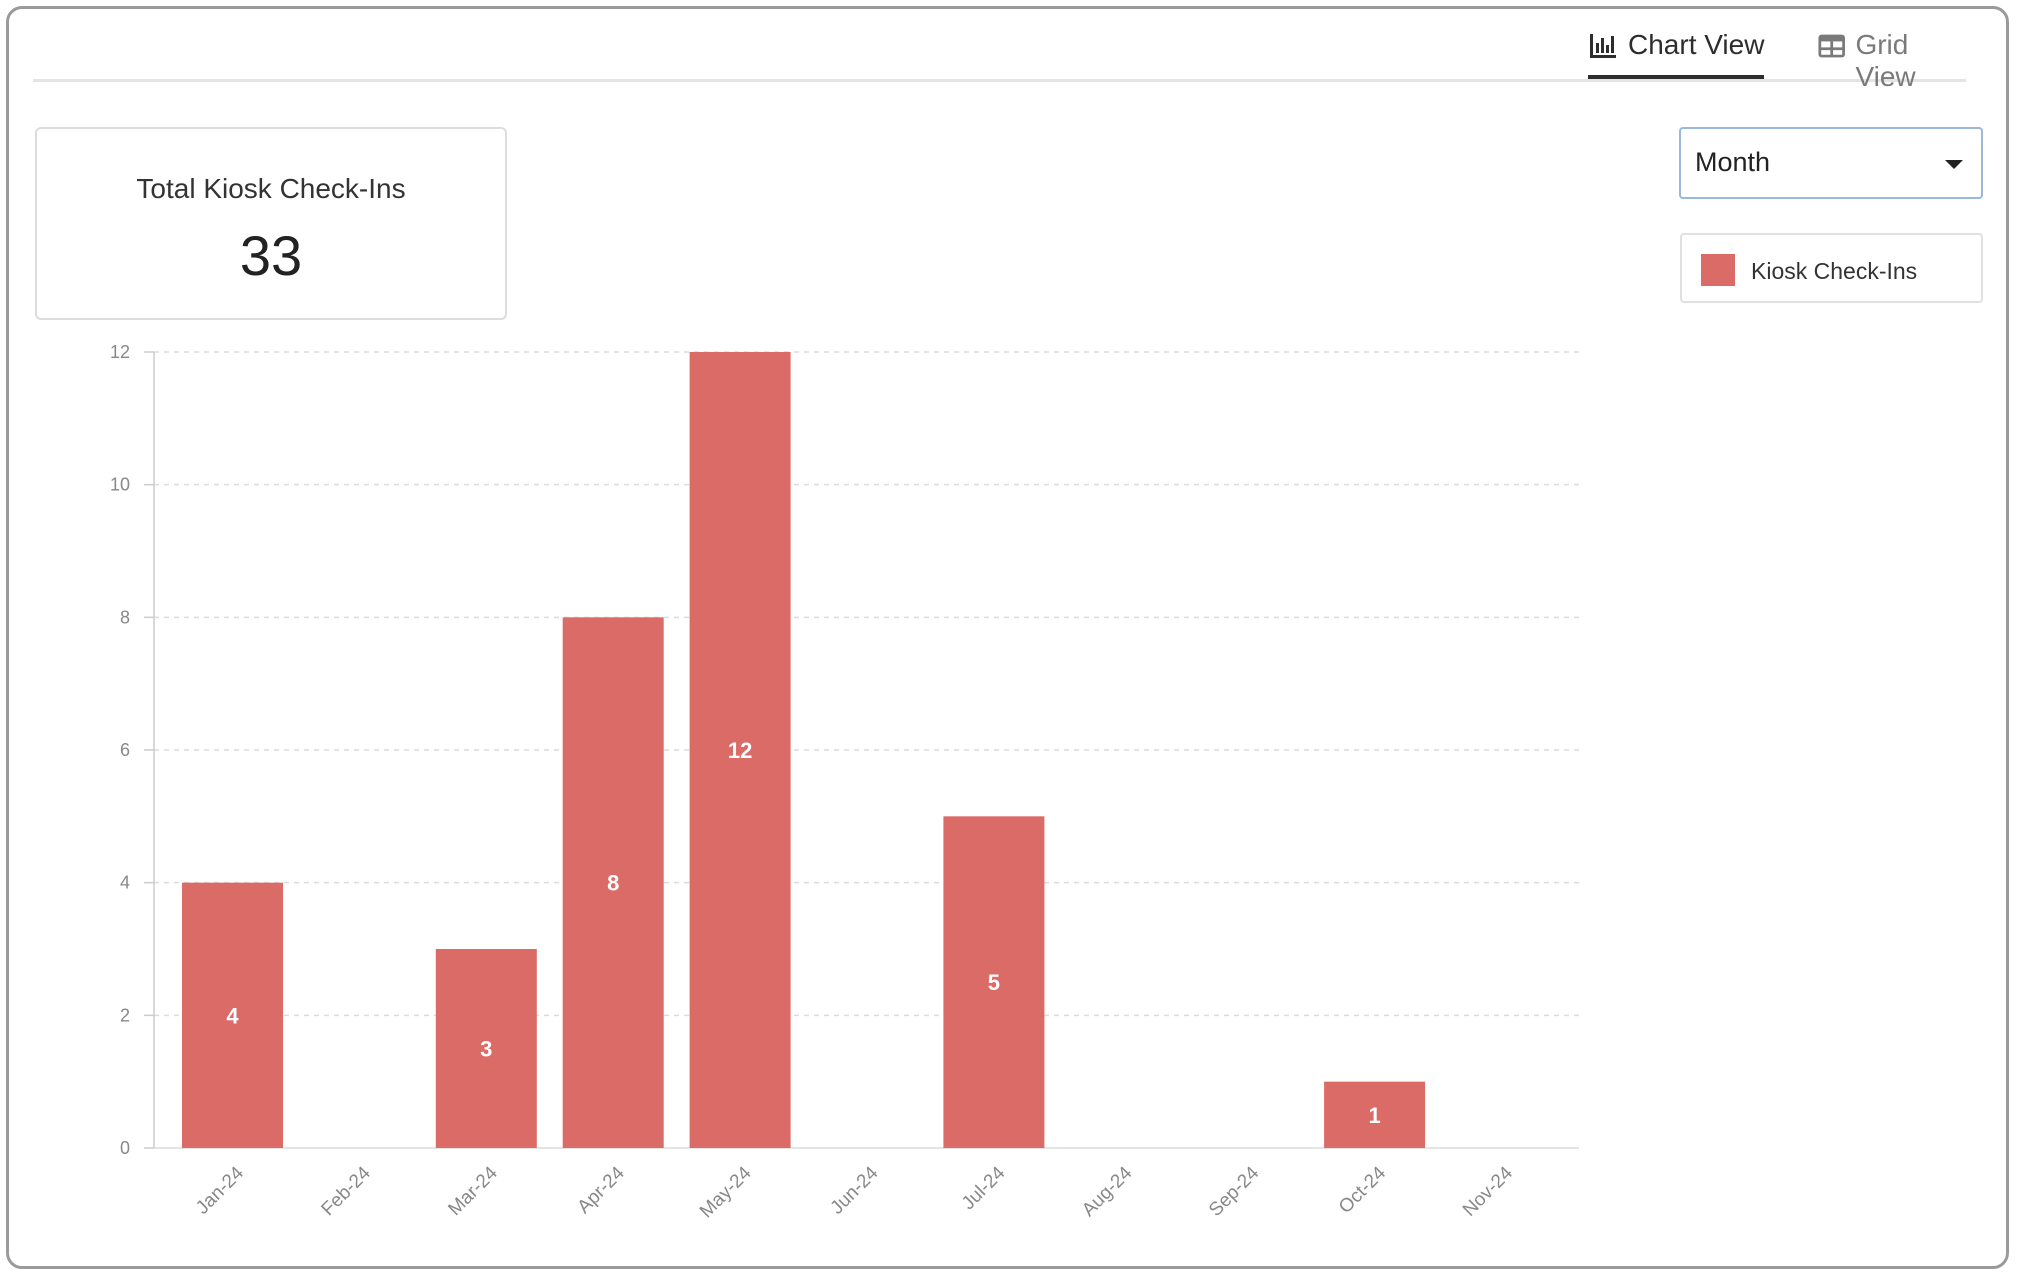 This screenshot has height=1277, width=2017. I want to click on y-tick-label: 2, so click(125, 1015).